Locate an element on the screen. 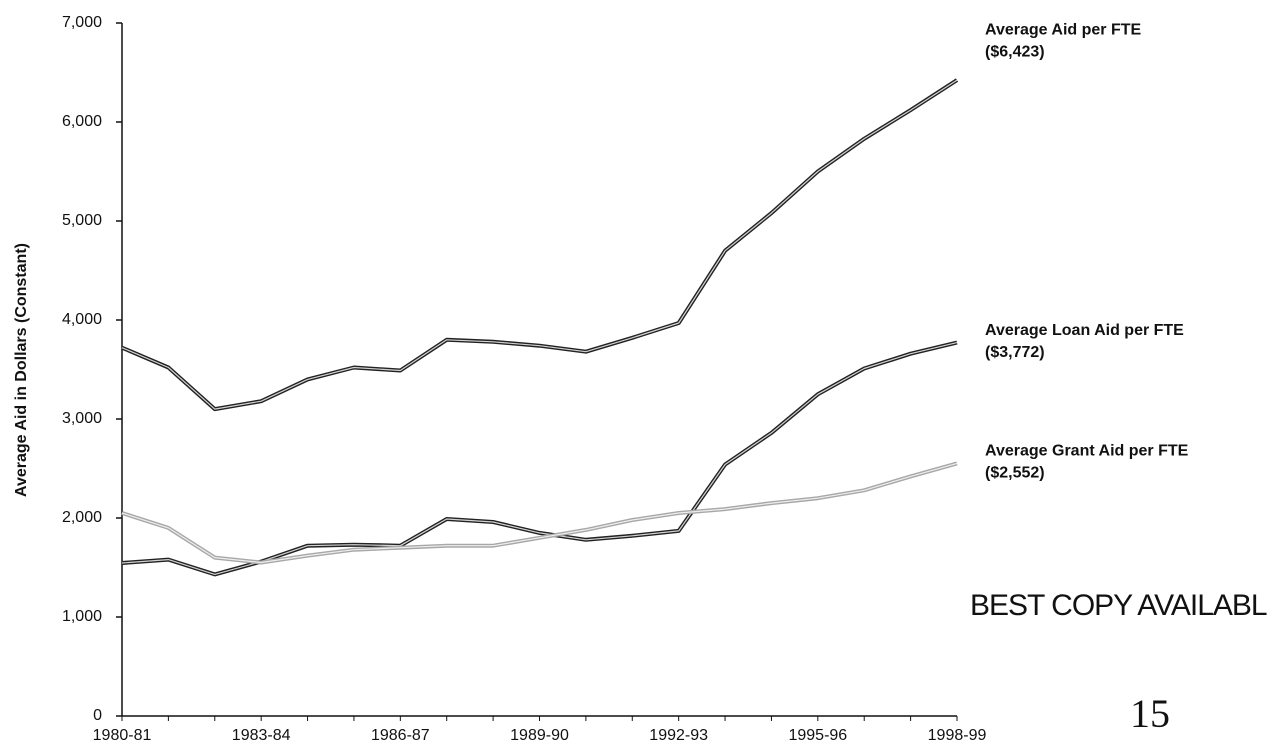 The width and height of the screenshot is (1268, 753). series-value-label: ($3,772) is located at coordinates (1015, 352).